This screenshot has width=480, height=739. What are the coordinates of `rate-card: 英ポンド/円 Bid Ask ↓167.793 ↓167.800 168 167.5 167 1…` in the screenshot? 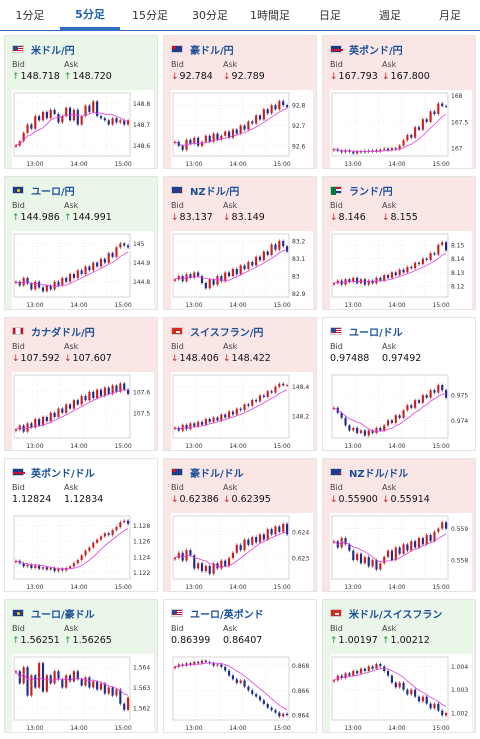 It's located at (399, 102).